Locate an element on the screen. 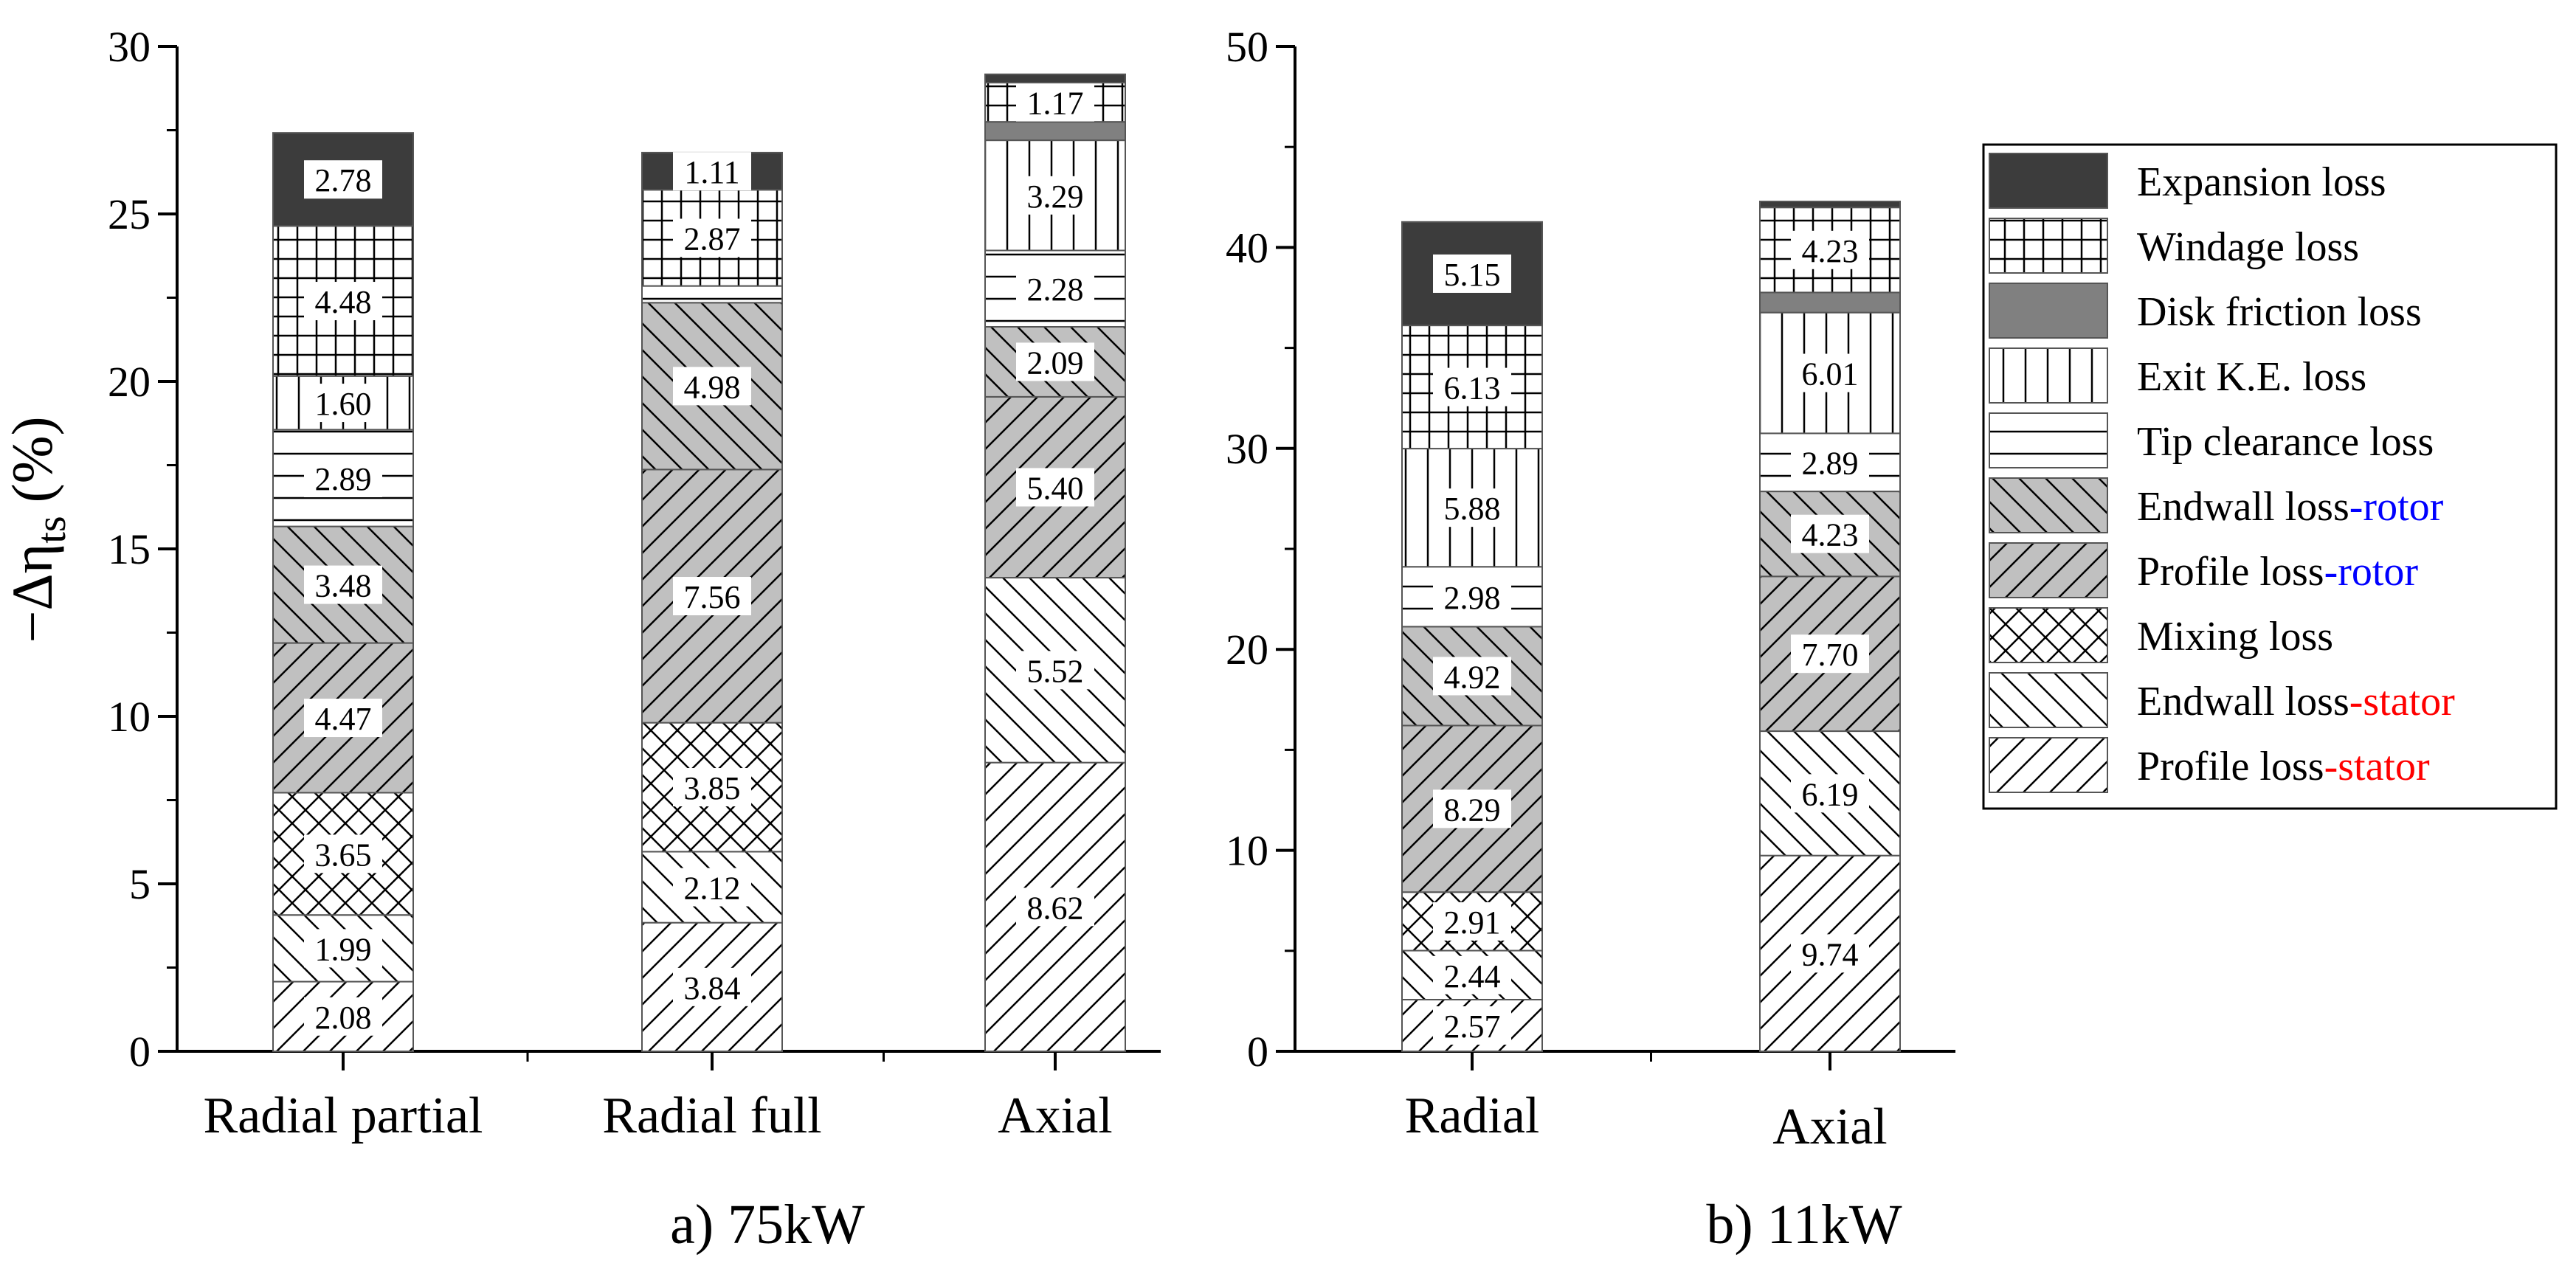 The width and height of the screenshot is (2576, 1280). legend-label: Tip clearance loss is located at coordinates (2285, 442).